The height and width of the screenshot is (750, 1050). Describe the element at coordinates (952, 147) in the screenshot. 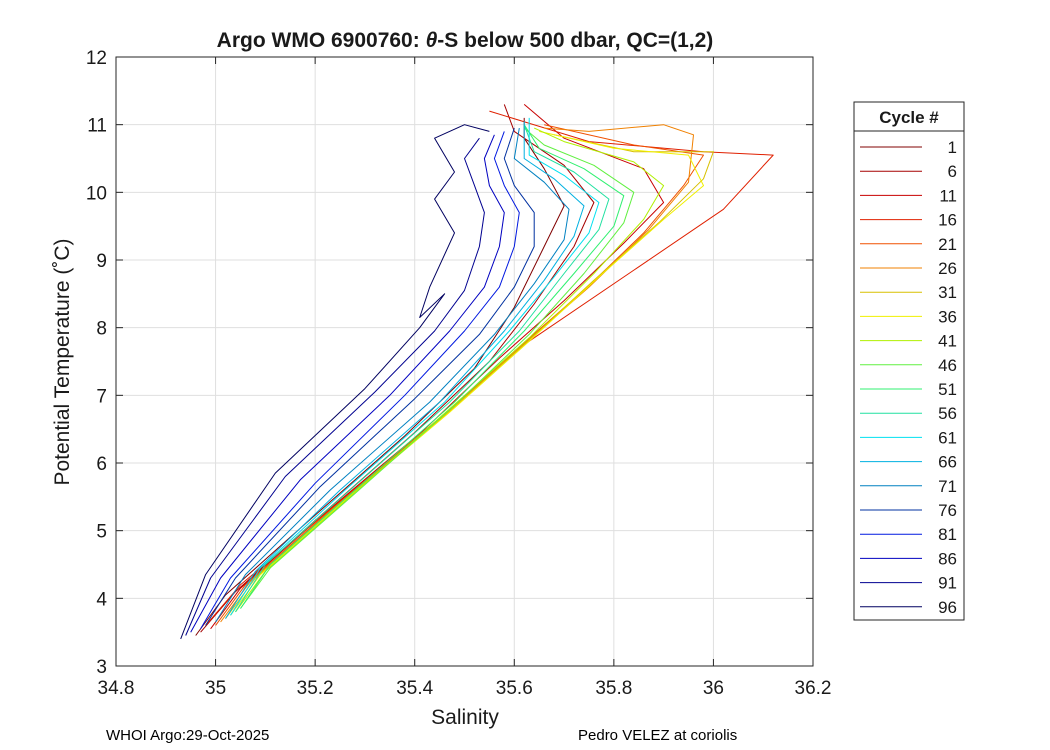

I see `legend-label-cycle-1: 1` at that location.